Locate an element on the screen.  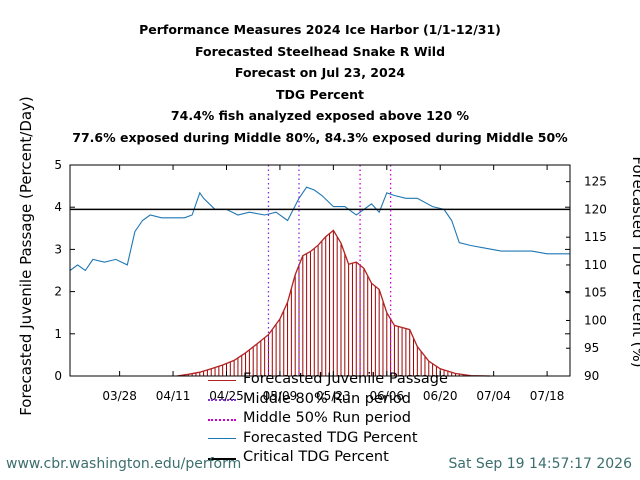
y-left-tick-label: 2 is located at coordinates (58, 292).